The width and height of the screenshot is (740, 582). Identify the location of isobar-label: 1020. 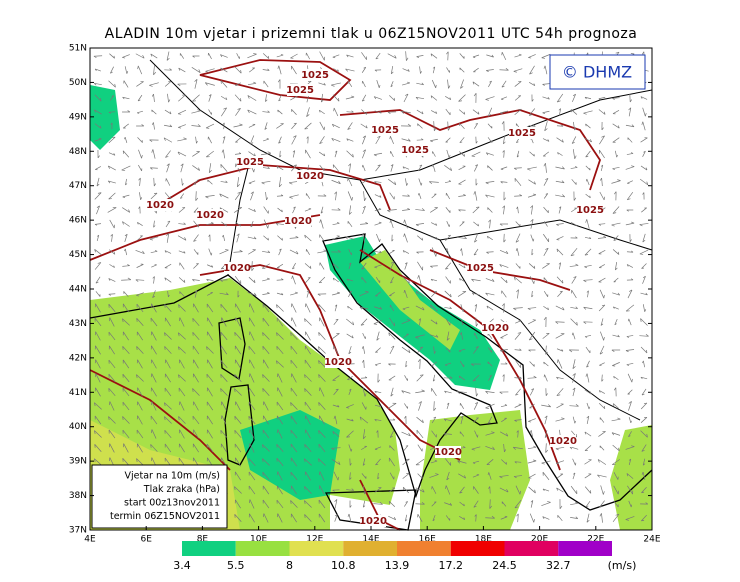
(160, 205).